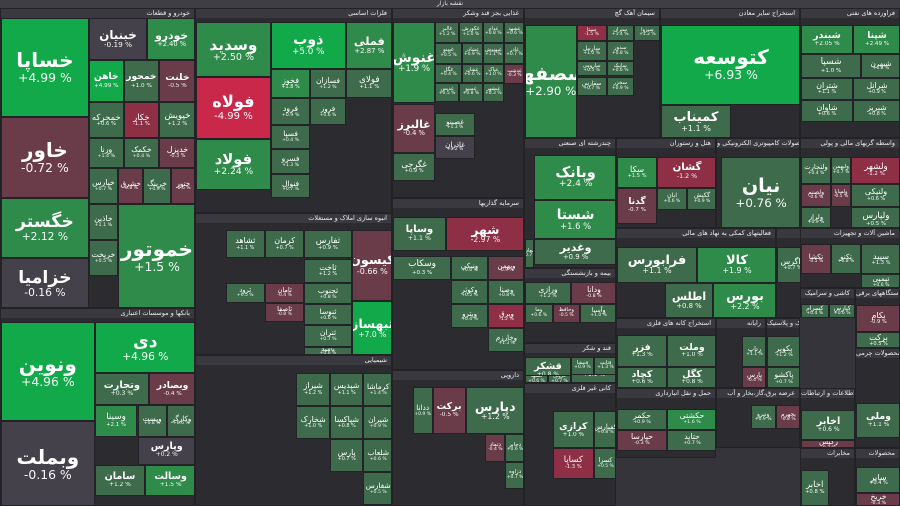 The width and height of the screenshot is (900, 506). What do you see at coordinates (597, 313) in the screenshot?
I see `stock-tile: وآسیا +1.0 %` at bounding box center [597, 313].